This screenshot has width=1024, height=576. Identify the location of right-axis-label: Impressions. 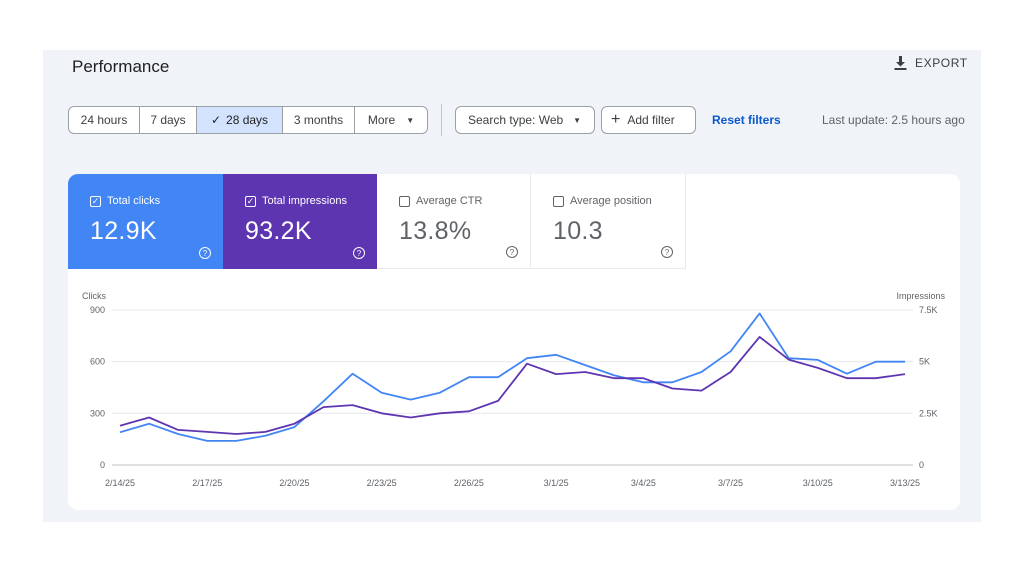
(920, 296).